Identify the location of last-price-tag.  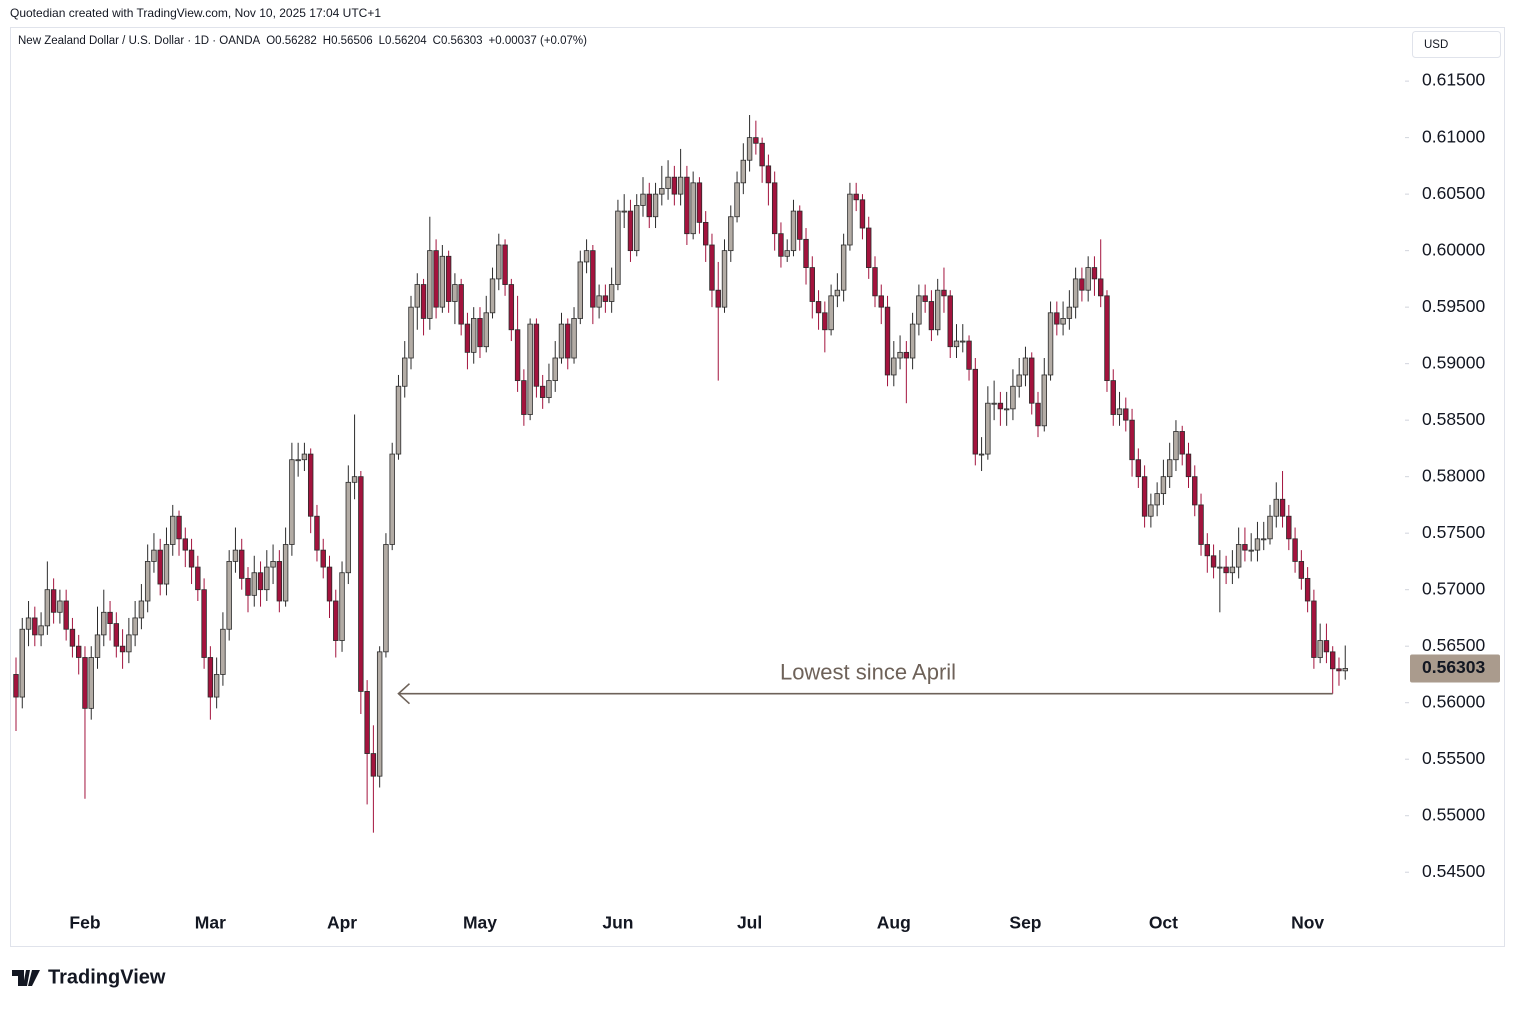
(1455, 668).